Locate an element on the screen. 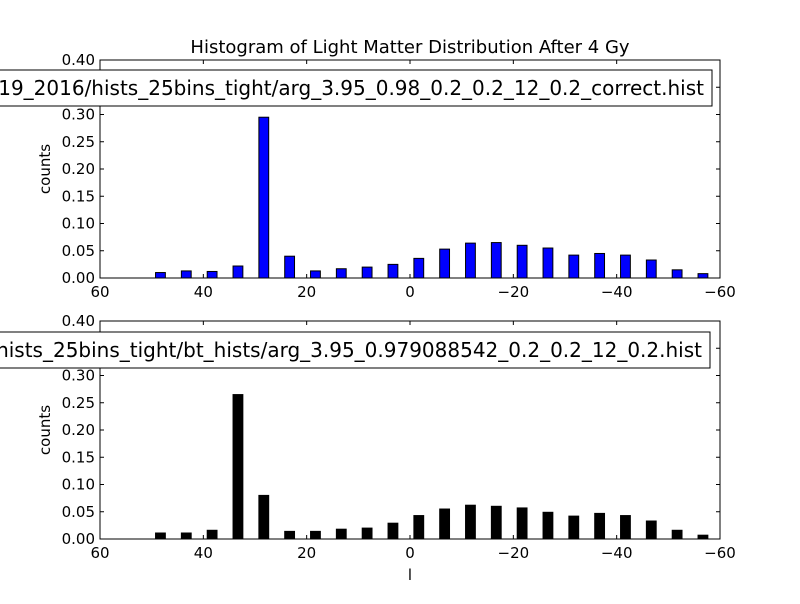 This screenshot has width=800, height=604. bottom-y-axis-label: counts is located at coordinates (45, 430).